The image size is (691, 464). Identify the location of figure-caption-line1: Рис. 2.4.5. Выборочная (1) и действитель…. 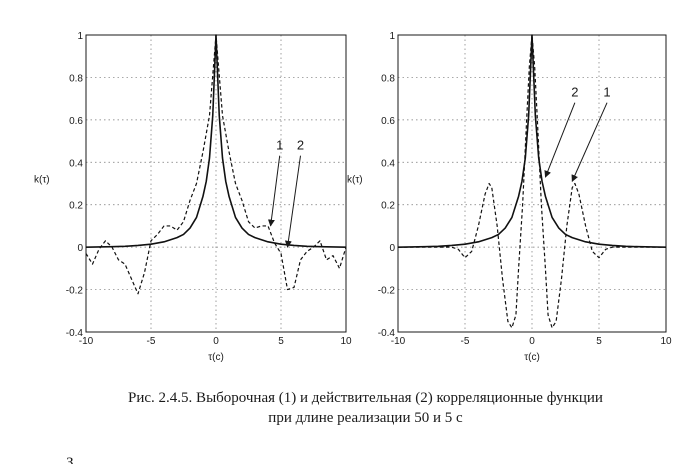
(365, 398).